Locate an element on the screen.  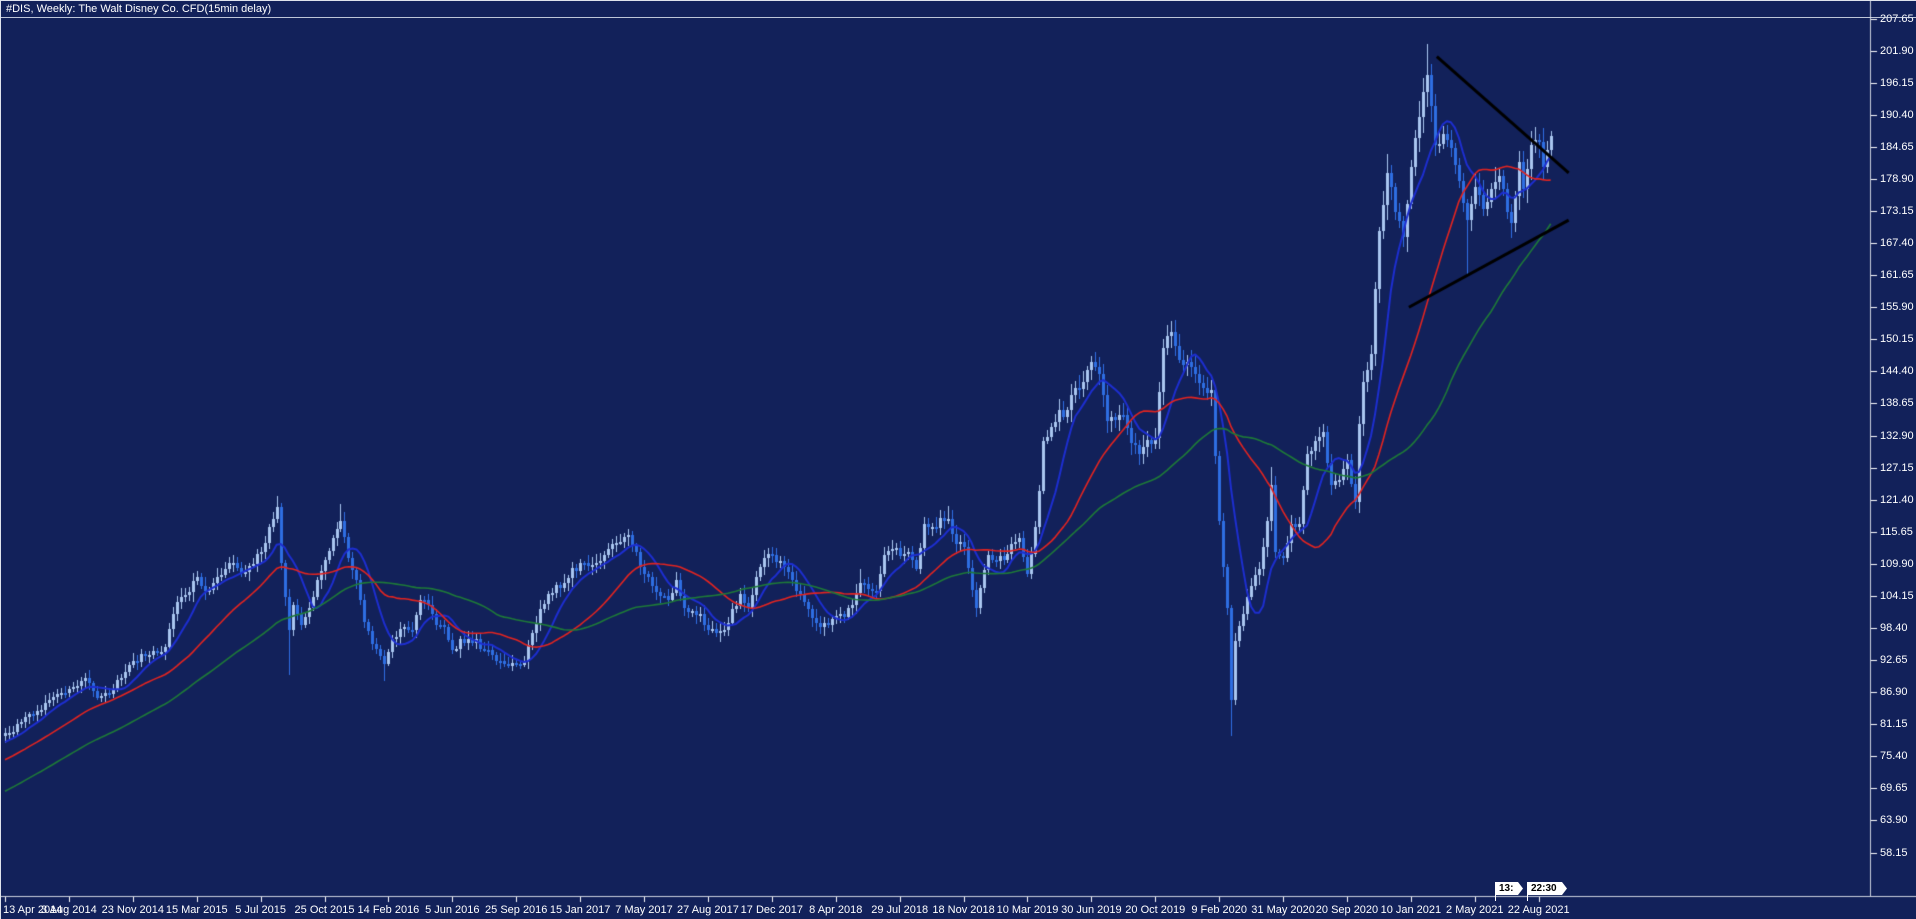
time-flag: 22:30 is located at coordinates (1547, 888).